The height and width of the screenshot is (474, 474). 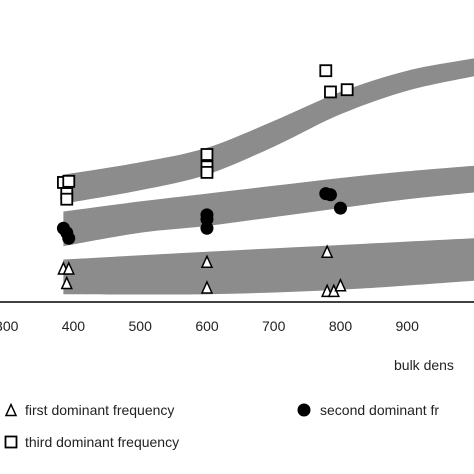 What do you see at coordinates (341, 326) in the screenshot?
I see `x-tick-label: 800` at bounding box center [341, 326].